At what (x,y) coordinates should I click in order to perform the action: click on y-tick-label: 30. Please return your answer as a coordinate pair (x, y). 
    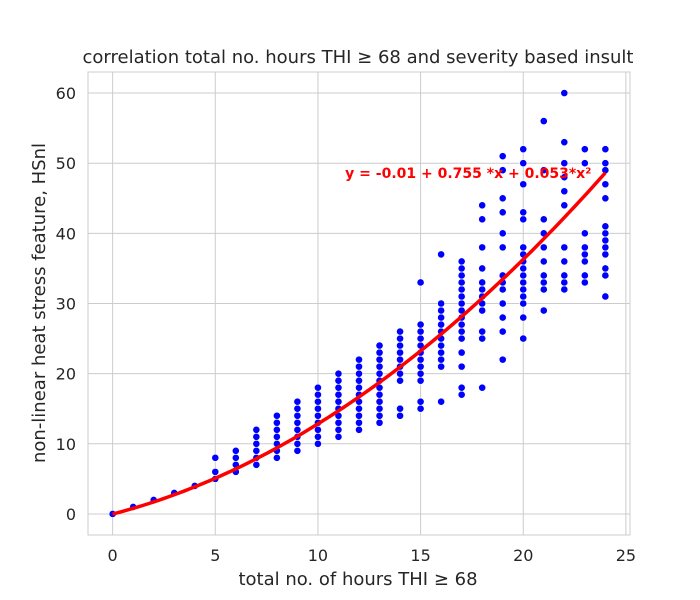
    Looking at the image, I should click on (66, 304).